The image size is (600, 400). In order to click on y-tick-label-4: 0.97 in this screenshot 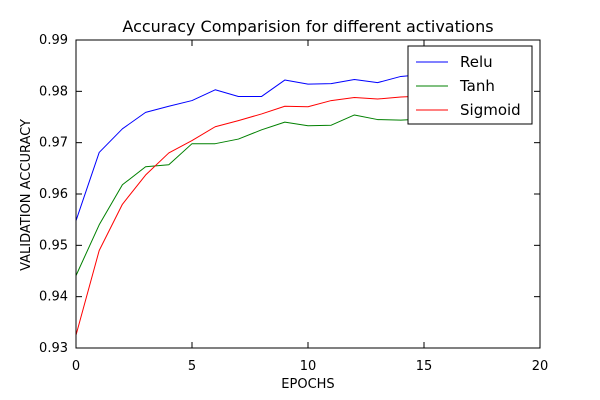, I will do `click(53, 143)`.